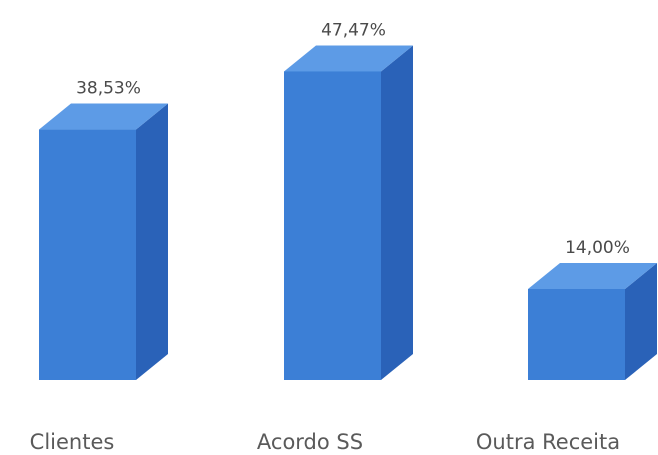 The width and height of the screenshot is (658, 455). Describe the element at coordinates (332, 225) in the screenshot. I see `bar-front-acordo-ss` at that location.